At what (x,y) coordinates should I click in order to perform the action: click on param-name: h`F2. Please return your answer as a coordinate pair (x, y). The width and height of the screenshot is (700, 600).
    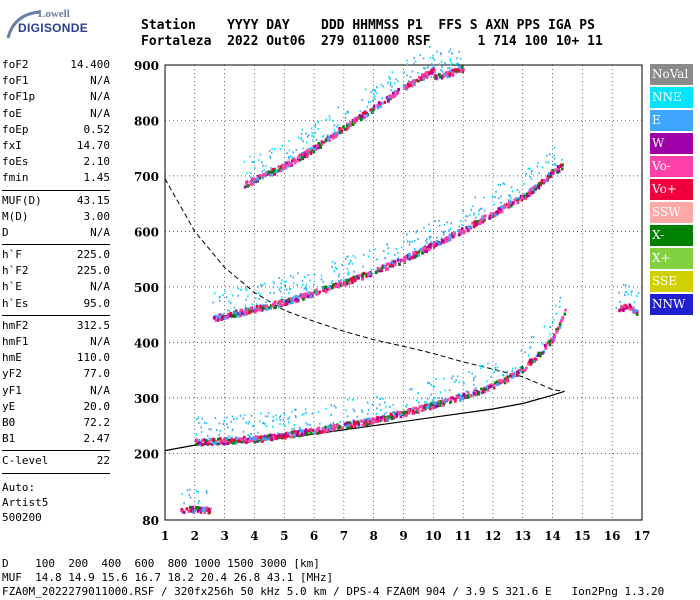
    Looking at the image, I should click on (15, 271).